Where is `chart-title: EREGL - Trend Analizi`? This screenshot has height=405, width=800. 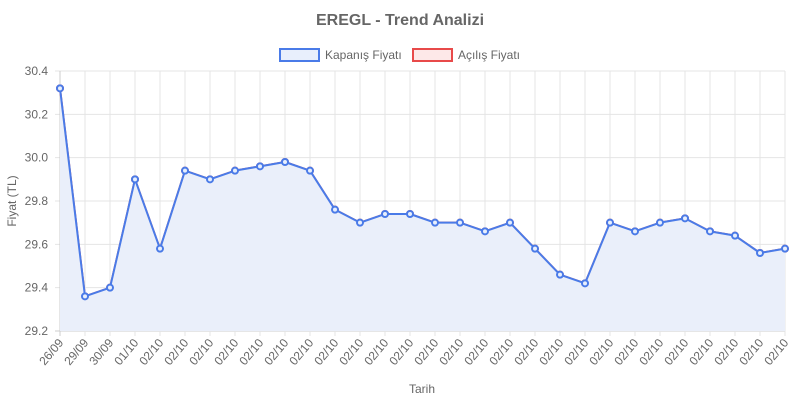 chart-title: EREGL - Trend Analizi is located at coordinates (400, 20).